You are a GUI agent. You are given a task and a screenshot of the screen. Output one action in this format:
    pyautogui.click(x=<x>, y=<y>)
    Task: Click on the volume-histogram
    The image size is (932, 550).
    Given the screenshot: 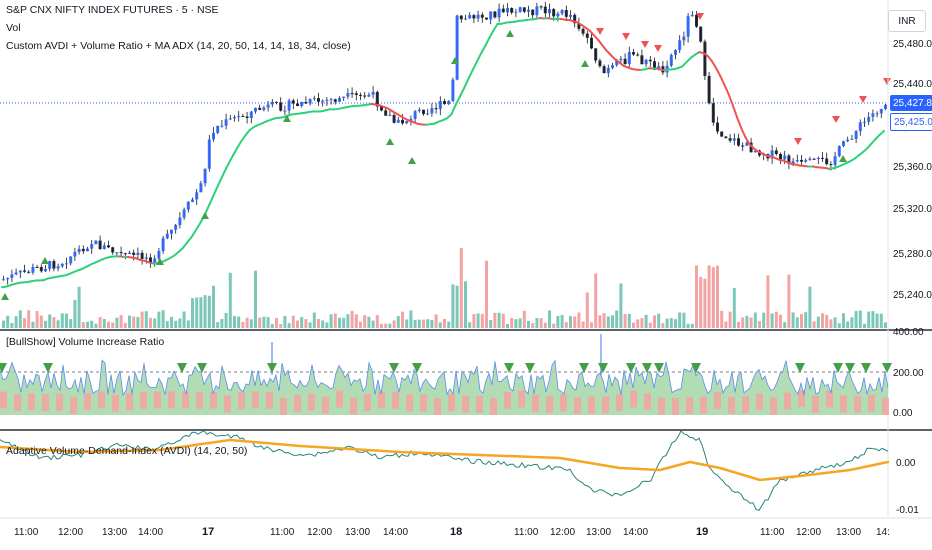 What is the action you would take?
    pyautogui.click(x=444, y=288)
    